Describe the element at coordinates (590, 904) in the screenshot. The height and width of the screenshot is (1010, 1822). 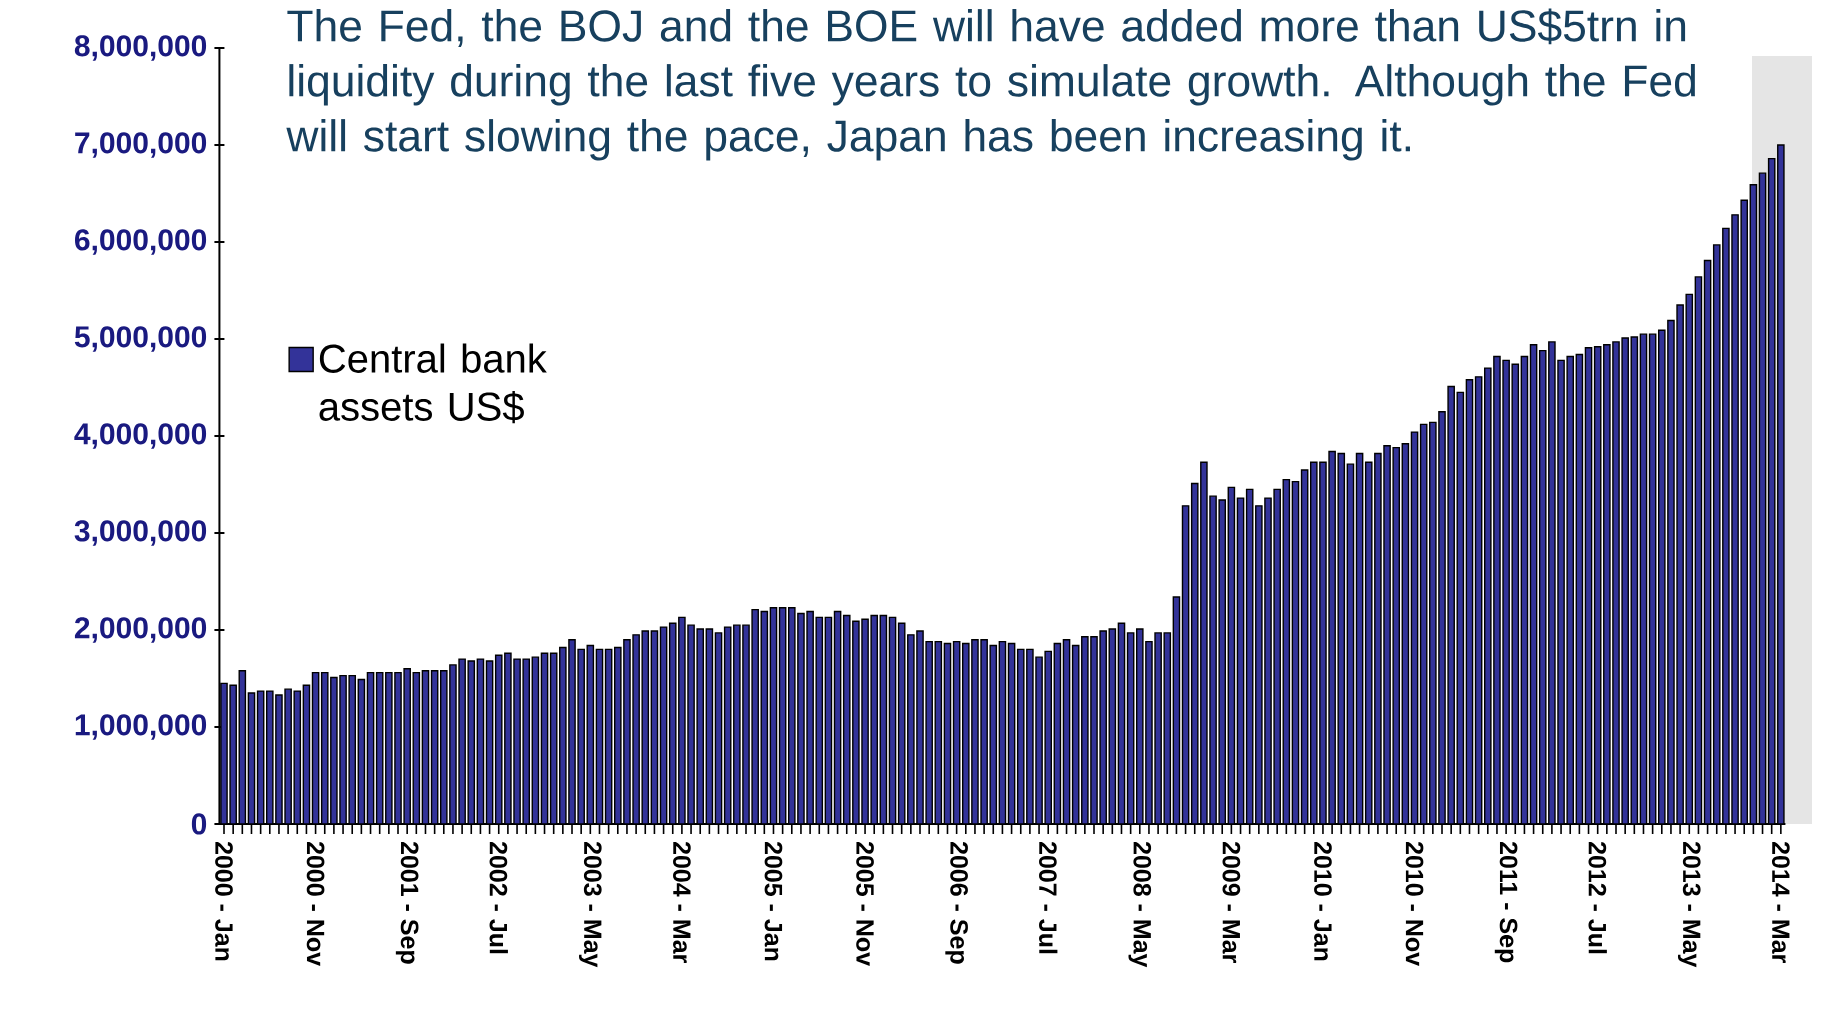
I see `x-tick-label: 2003 - May` at that location.